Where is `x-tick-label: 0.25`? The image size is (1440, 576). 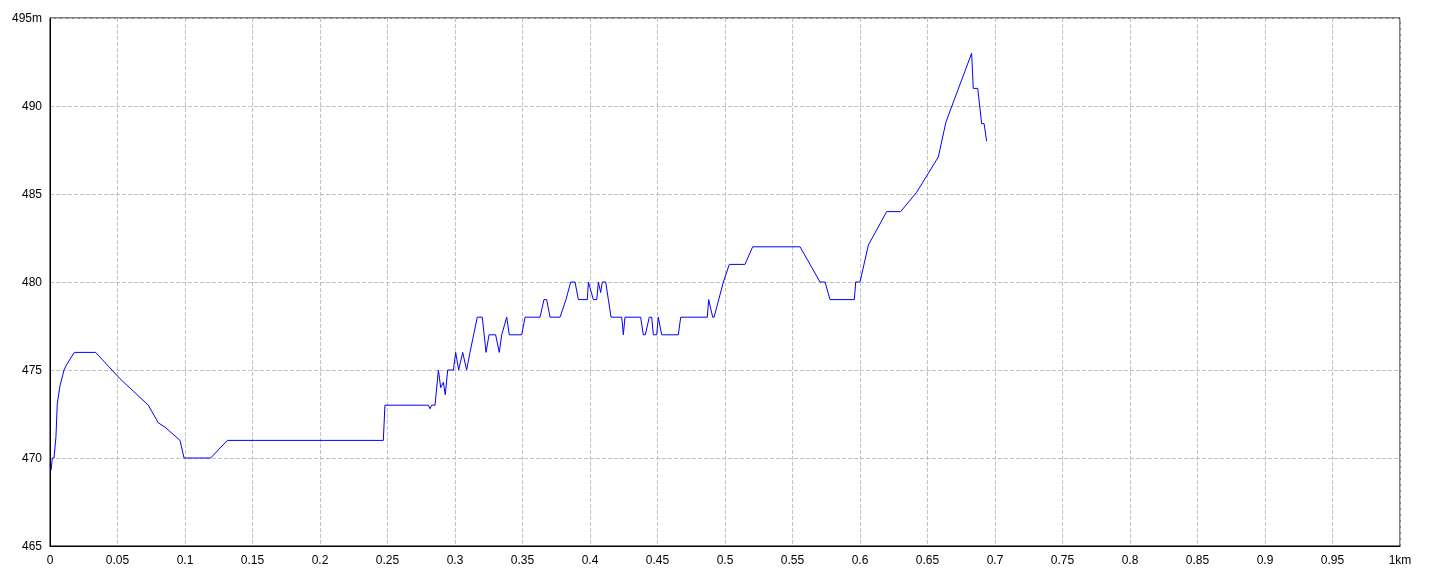
x-tick-label: 0.25 is located at coordinates (387, 560).